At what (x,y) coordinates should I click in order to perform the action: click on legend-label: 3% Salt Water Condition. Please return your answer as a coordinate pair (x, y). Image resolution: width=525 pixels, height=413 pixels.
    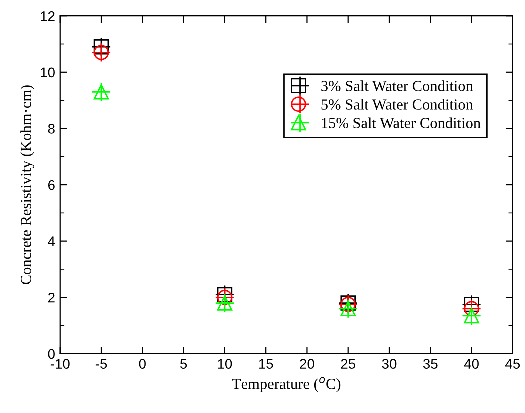
    Looking at the image, I should click on (398, 86).